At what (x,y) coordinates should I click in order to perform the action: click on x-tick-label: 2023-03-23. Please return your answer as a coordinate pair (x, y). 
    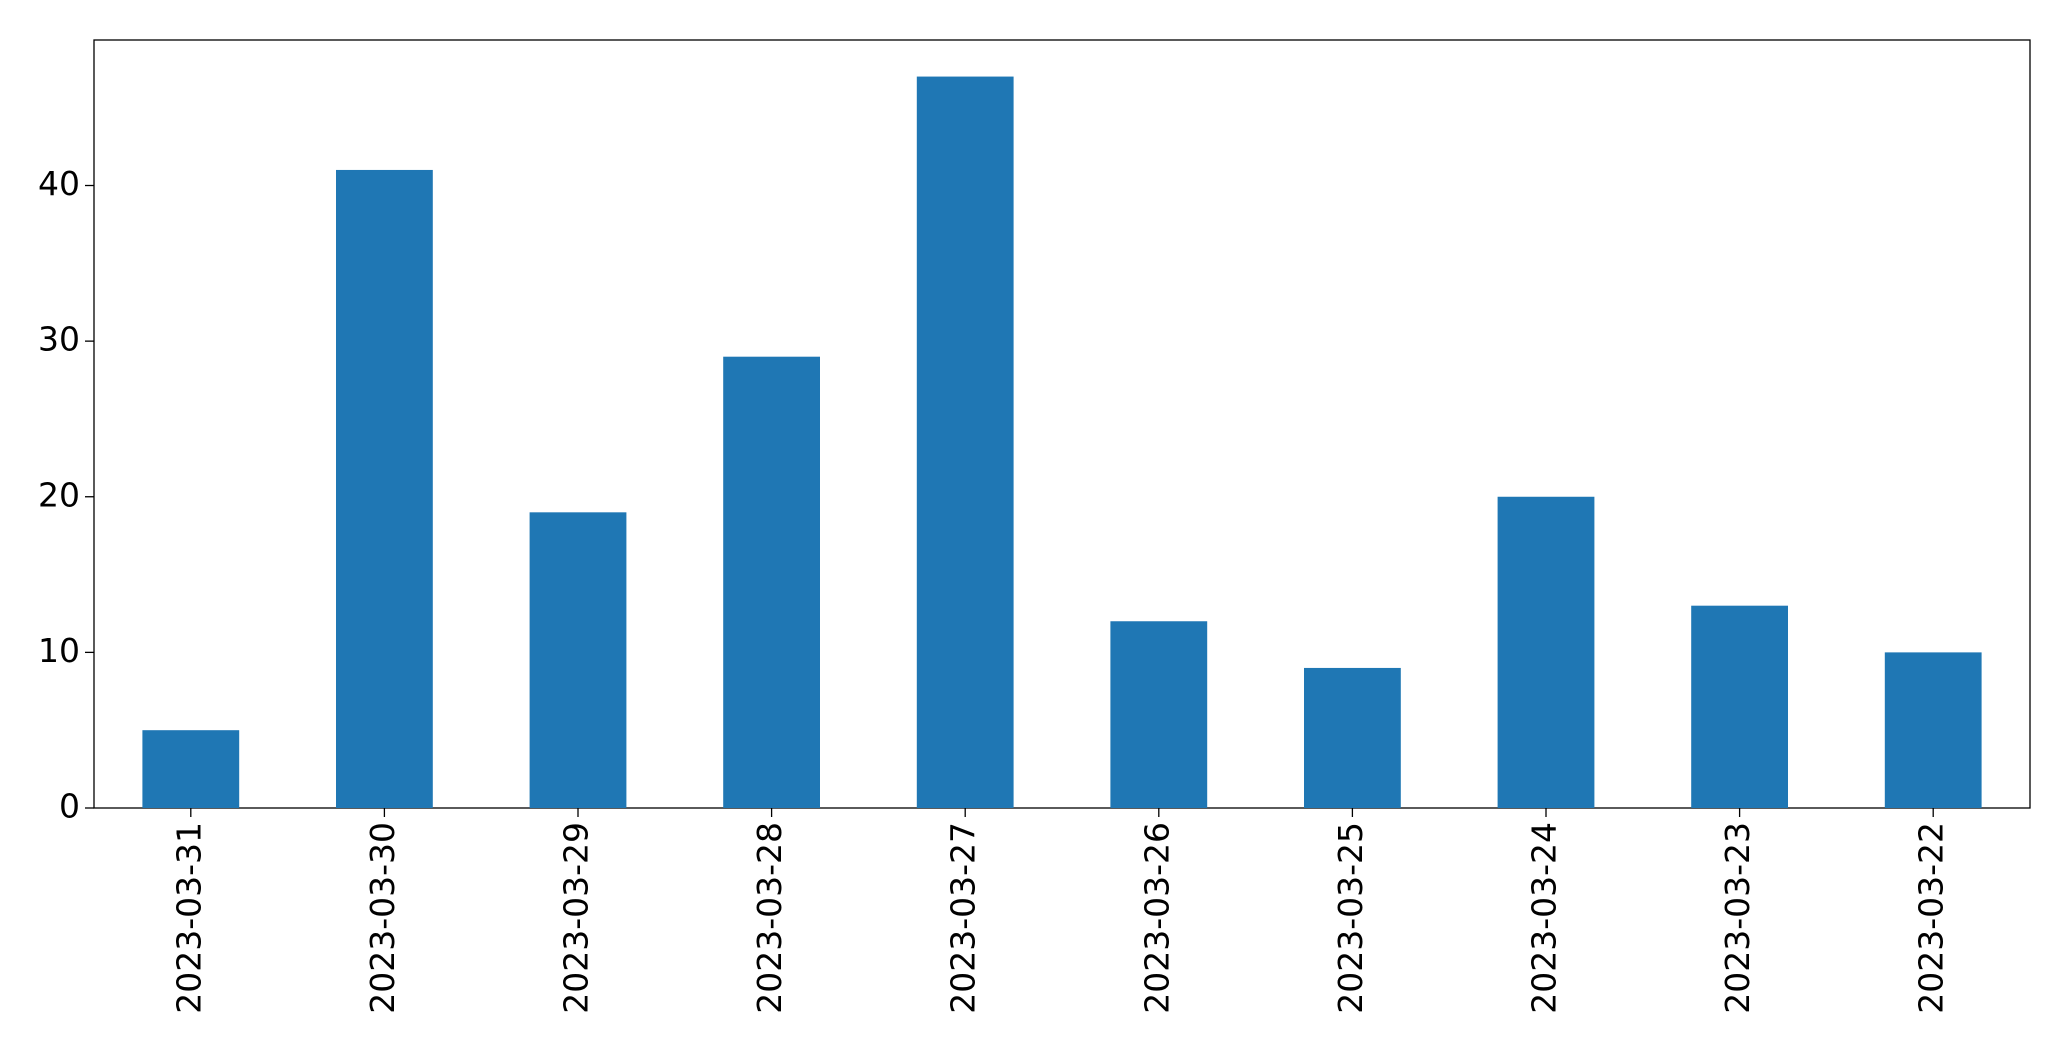
    Looking at the image, I should click on (1737, 918).